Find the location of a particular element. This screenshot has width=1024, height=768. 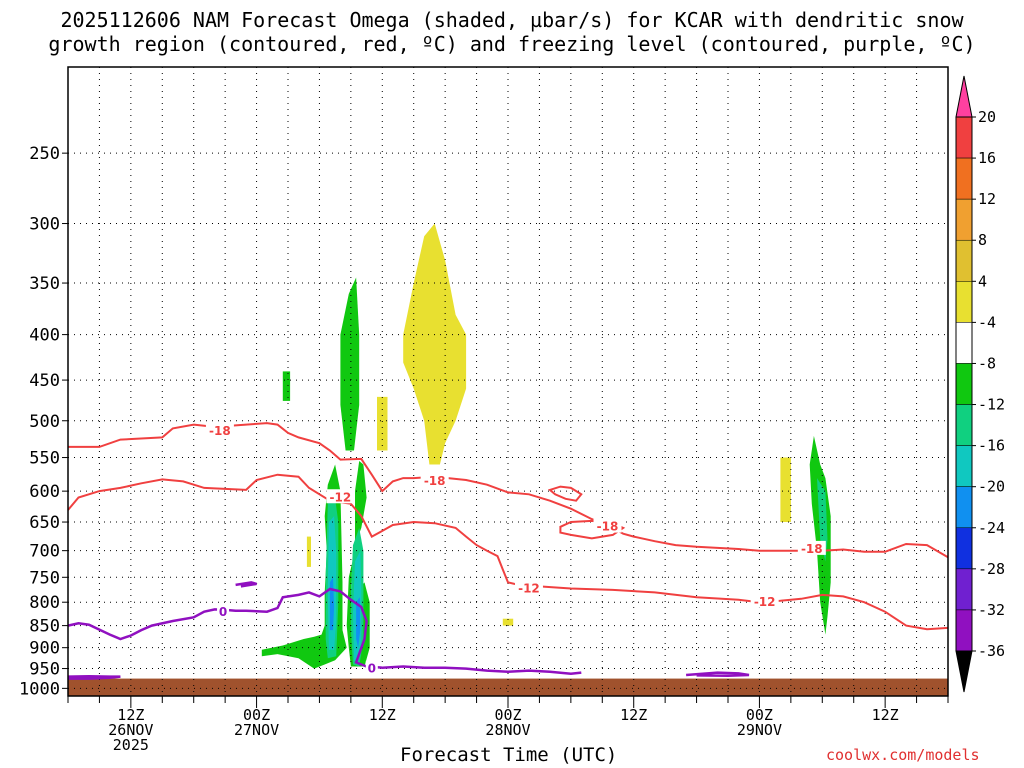

x-axis-title: Forecast Time (UTC) is located at coordinates (509, 755).